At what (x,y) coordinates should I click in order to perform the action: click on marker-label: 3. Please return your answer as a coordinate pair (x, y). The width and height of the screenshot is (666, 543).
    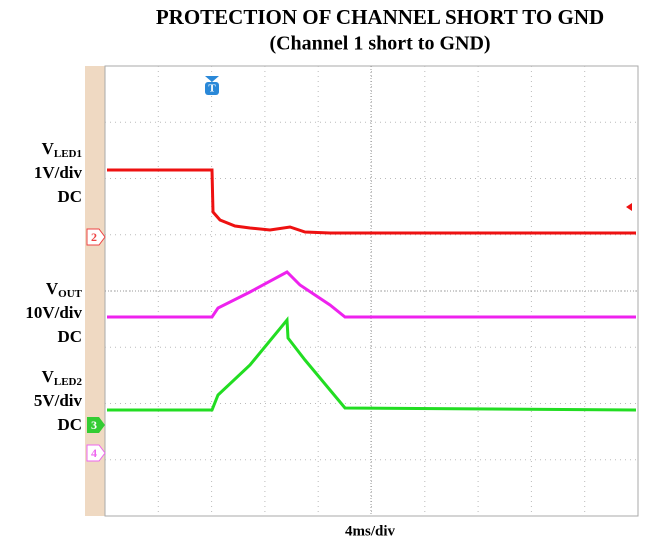
    Looking at the image, I should click on (94, 425).